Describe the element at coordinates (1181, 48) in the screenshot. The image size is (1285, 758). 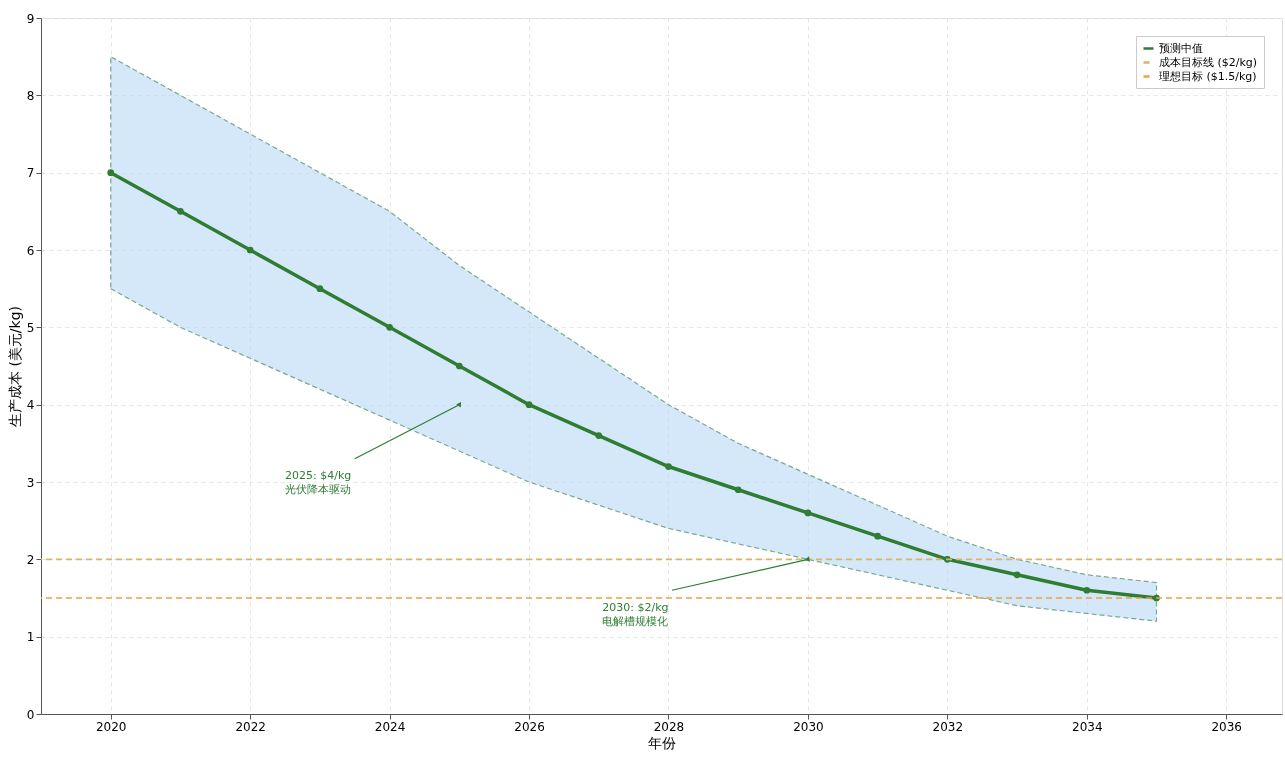
I see `legend-label: 预测中值` at that location.